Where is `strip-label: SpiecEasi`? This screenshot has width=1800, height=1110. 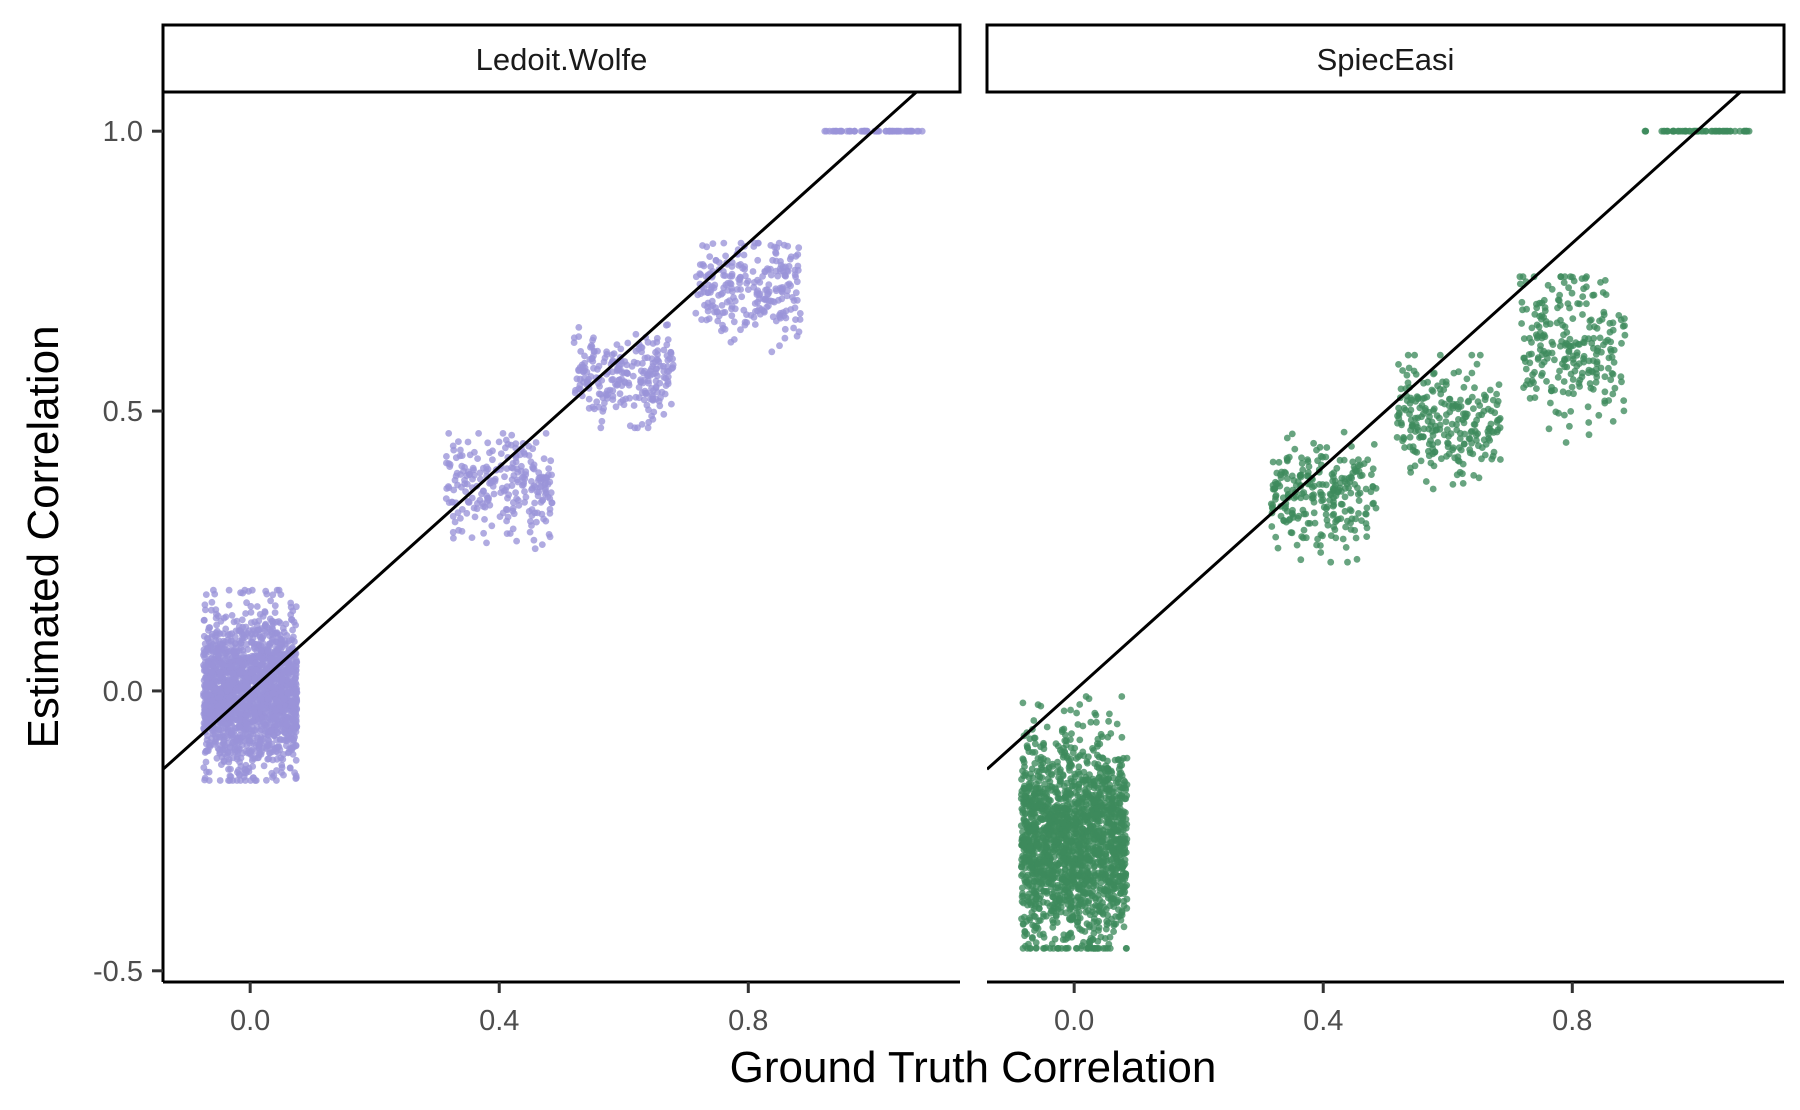
strip-label: SpiecEasi is located at coordinates (1386, 59).